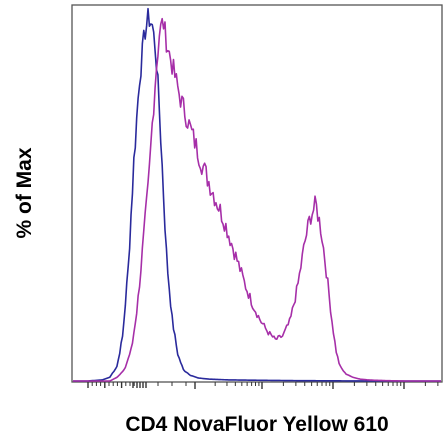 This screenshot has height=442, width=448. What do you see at coordinates (263, 385) in the screenshot?
I see `x-axis-ticks` at bounding box center [263, 385].